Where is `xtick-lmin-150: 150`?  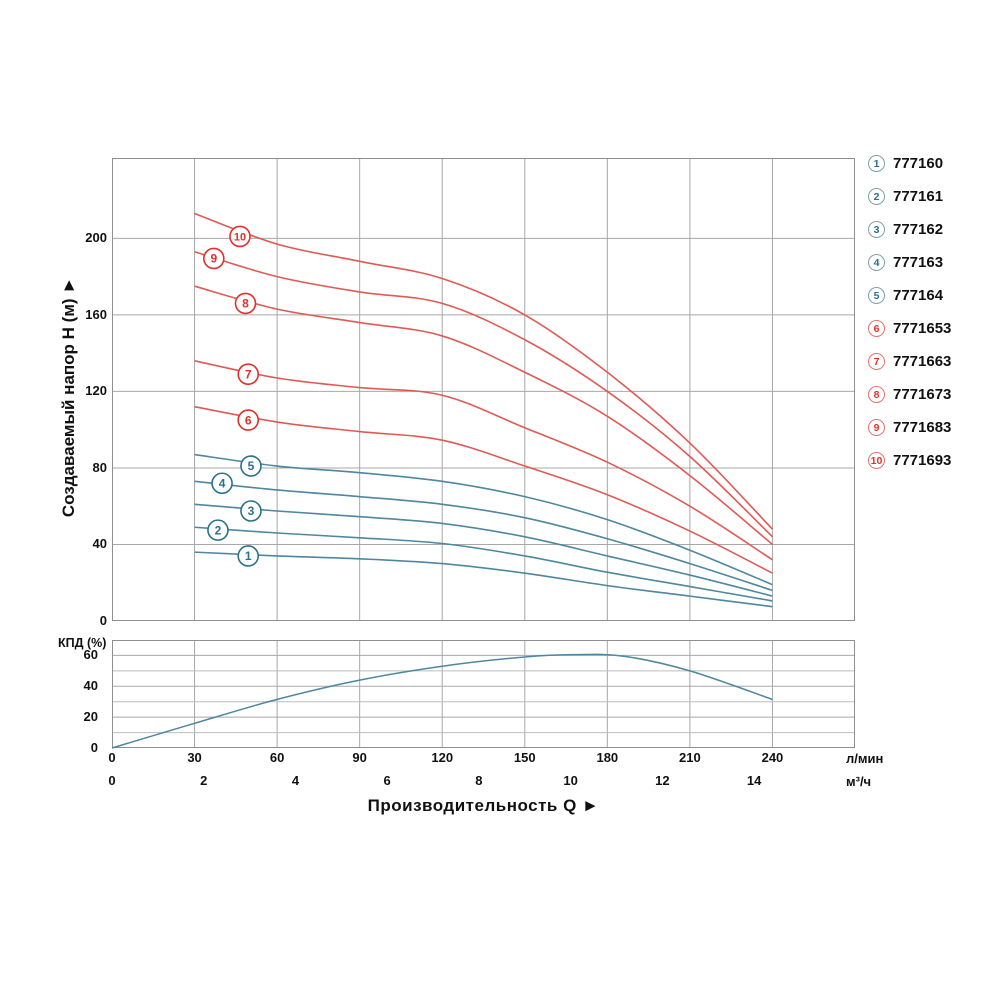
xtick-lmin-150: 150 is located at coordinates (524, 757).